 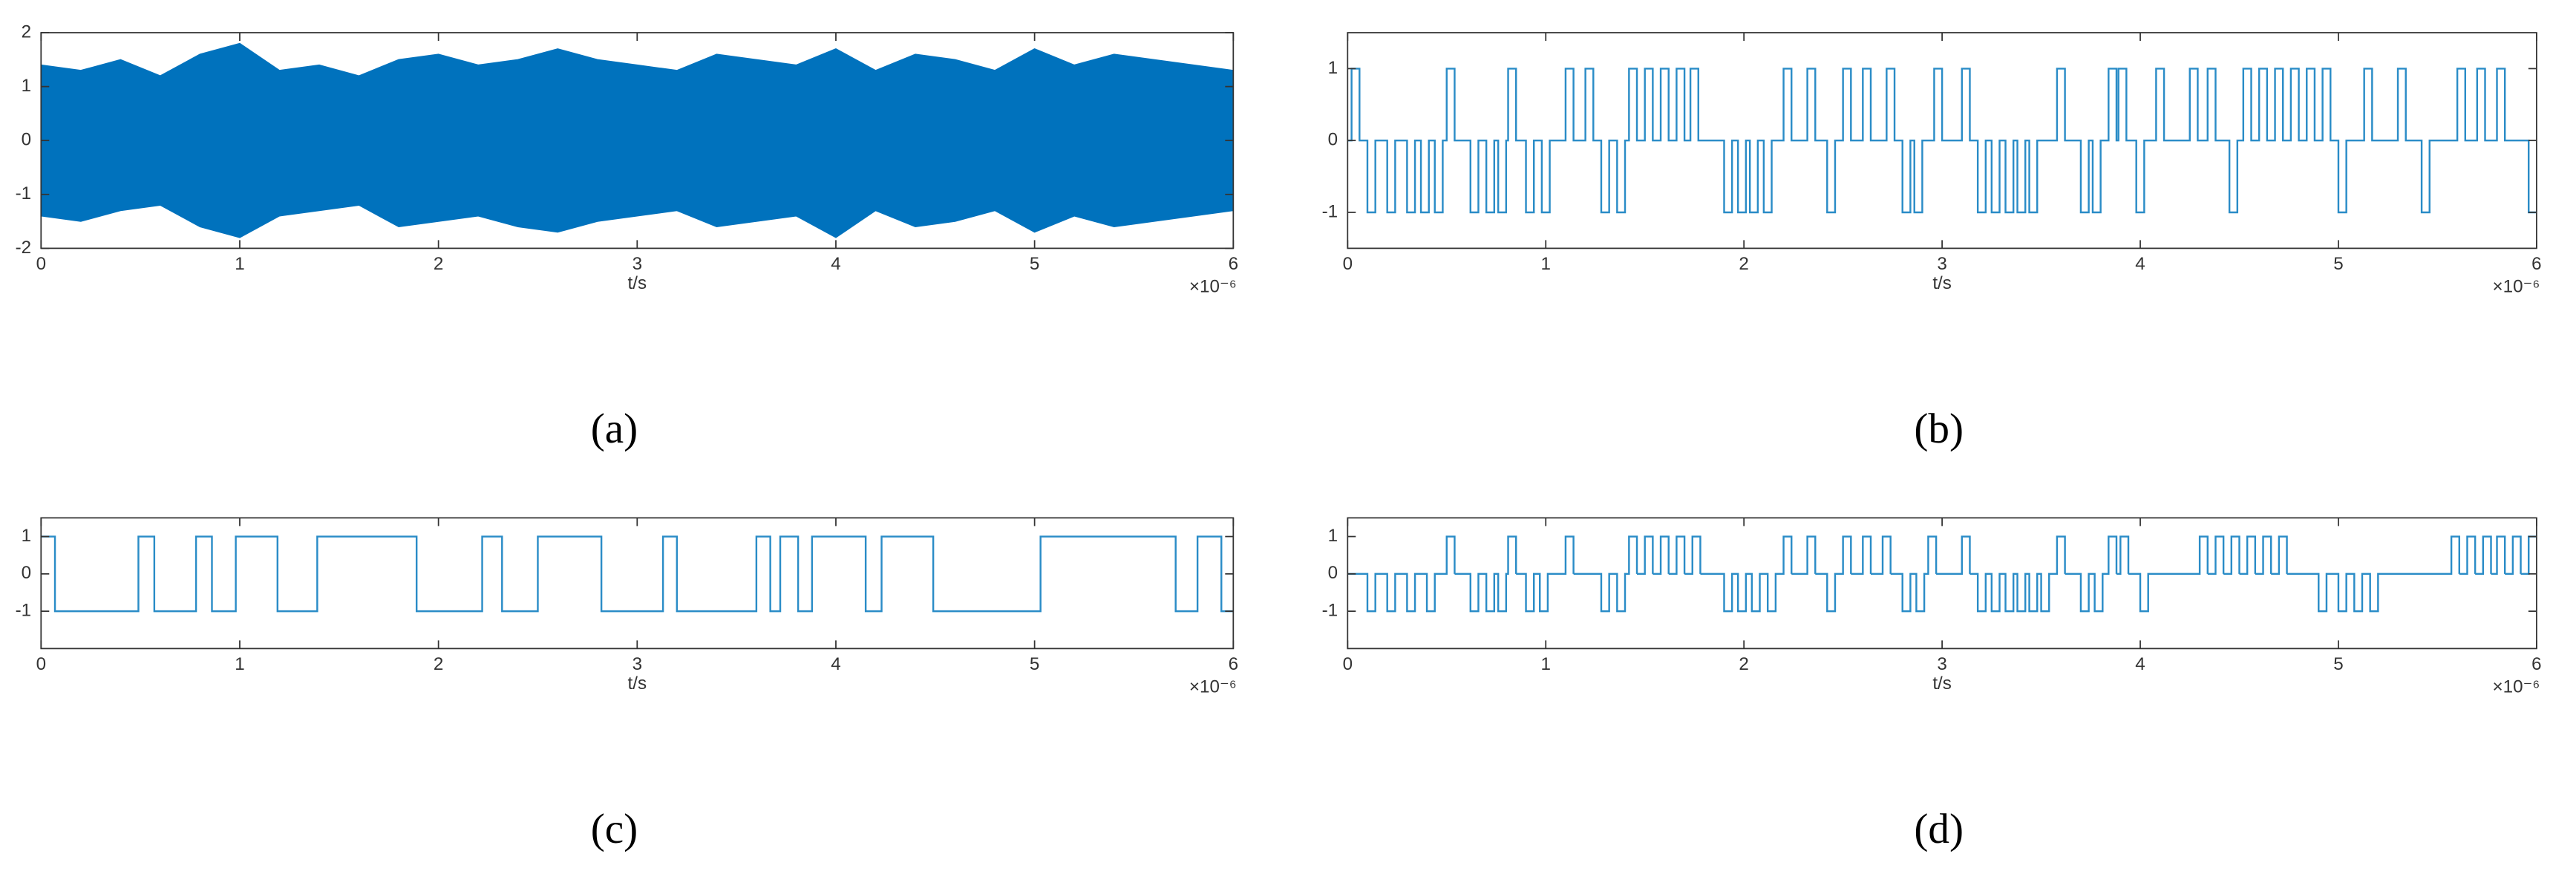 What do you see at coordinates (637, 140) in the screenshot?
I see `signal-envelope` at bounding box center [637, 140].